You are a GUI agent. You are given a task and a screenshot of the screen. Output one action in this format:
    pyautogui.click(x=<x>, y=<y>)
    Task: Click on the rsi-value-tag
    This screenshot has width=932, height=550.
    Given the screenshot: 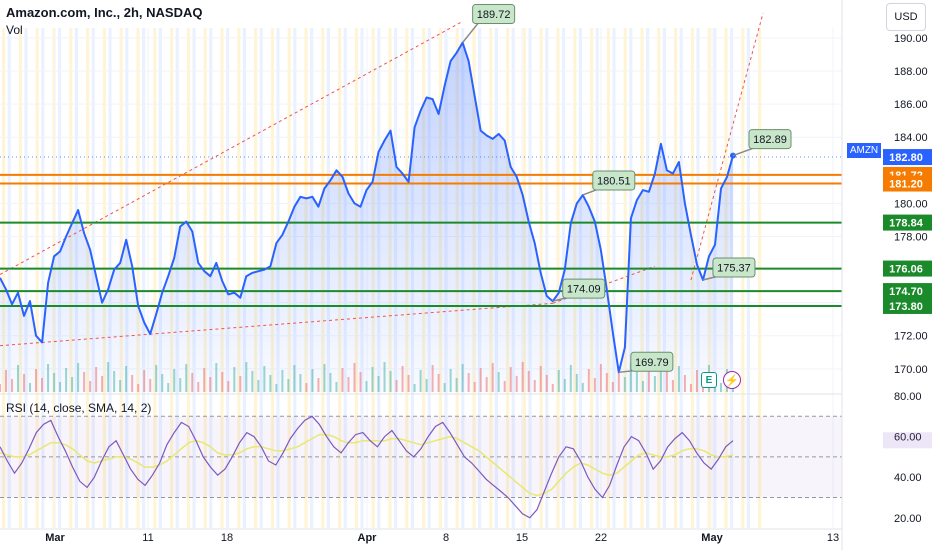 What is the action you would take?
    pyautogui.click(x=907, y=440)
    